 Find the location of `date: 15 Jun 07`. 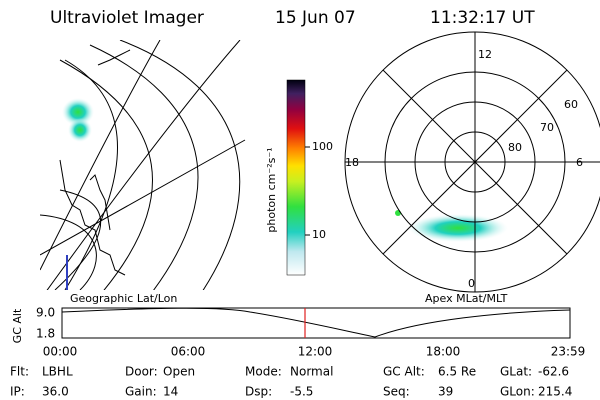

date: 15 Jun 07 is located at coordinates (315, 18).